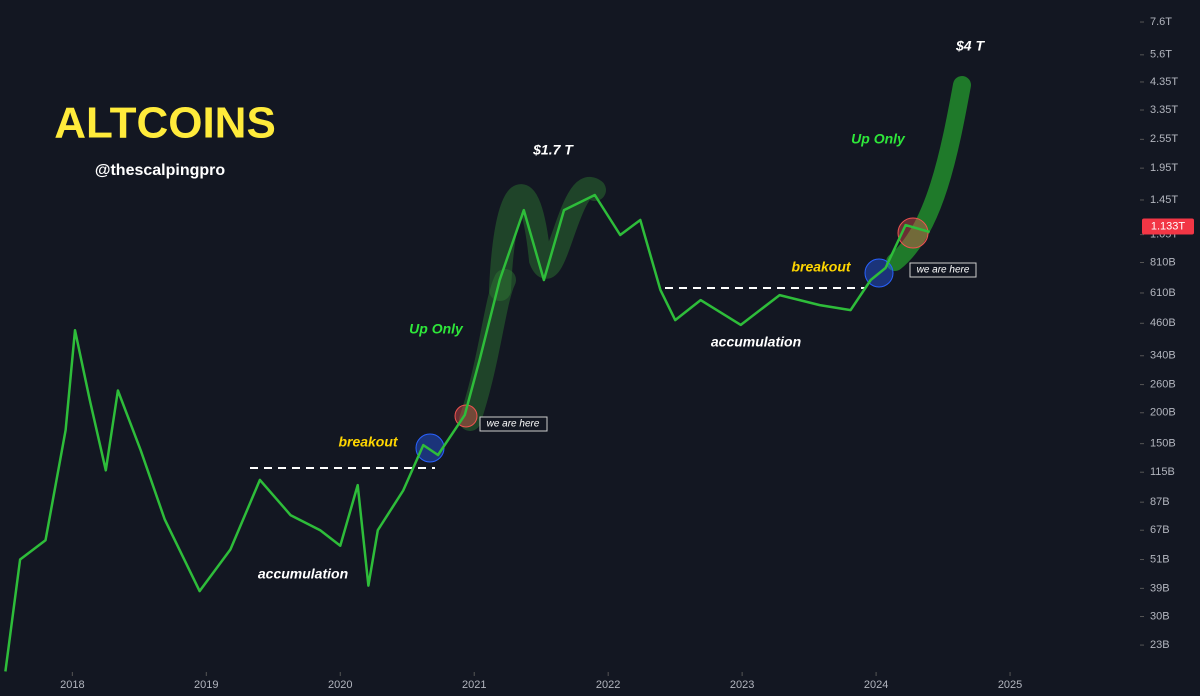 This screenshot has height=696, width=1200. What do you see at coordinates (1160, 645) in the screenshot?
I see `y-tick-label: 23B` at bounding box center [1160, 645].